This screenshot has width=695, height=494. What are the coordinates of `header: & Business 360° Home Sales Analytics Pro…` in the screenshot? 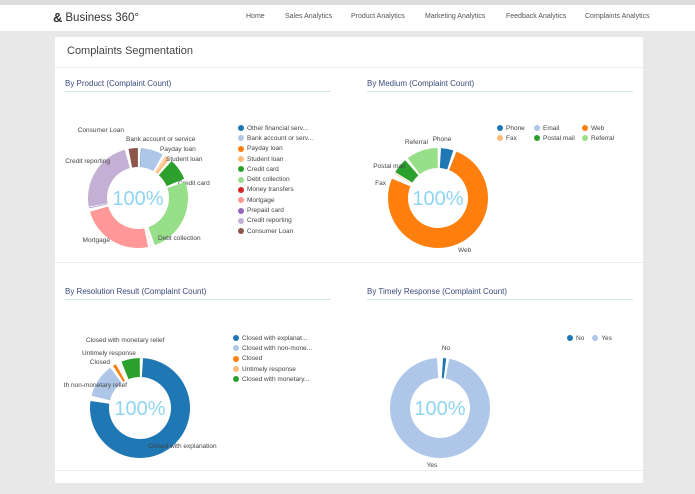 It's located at (347, 18).